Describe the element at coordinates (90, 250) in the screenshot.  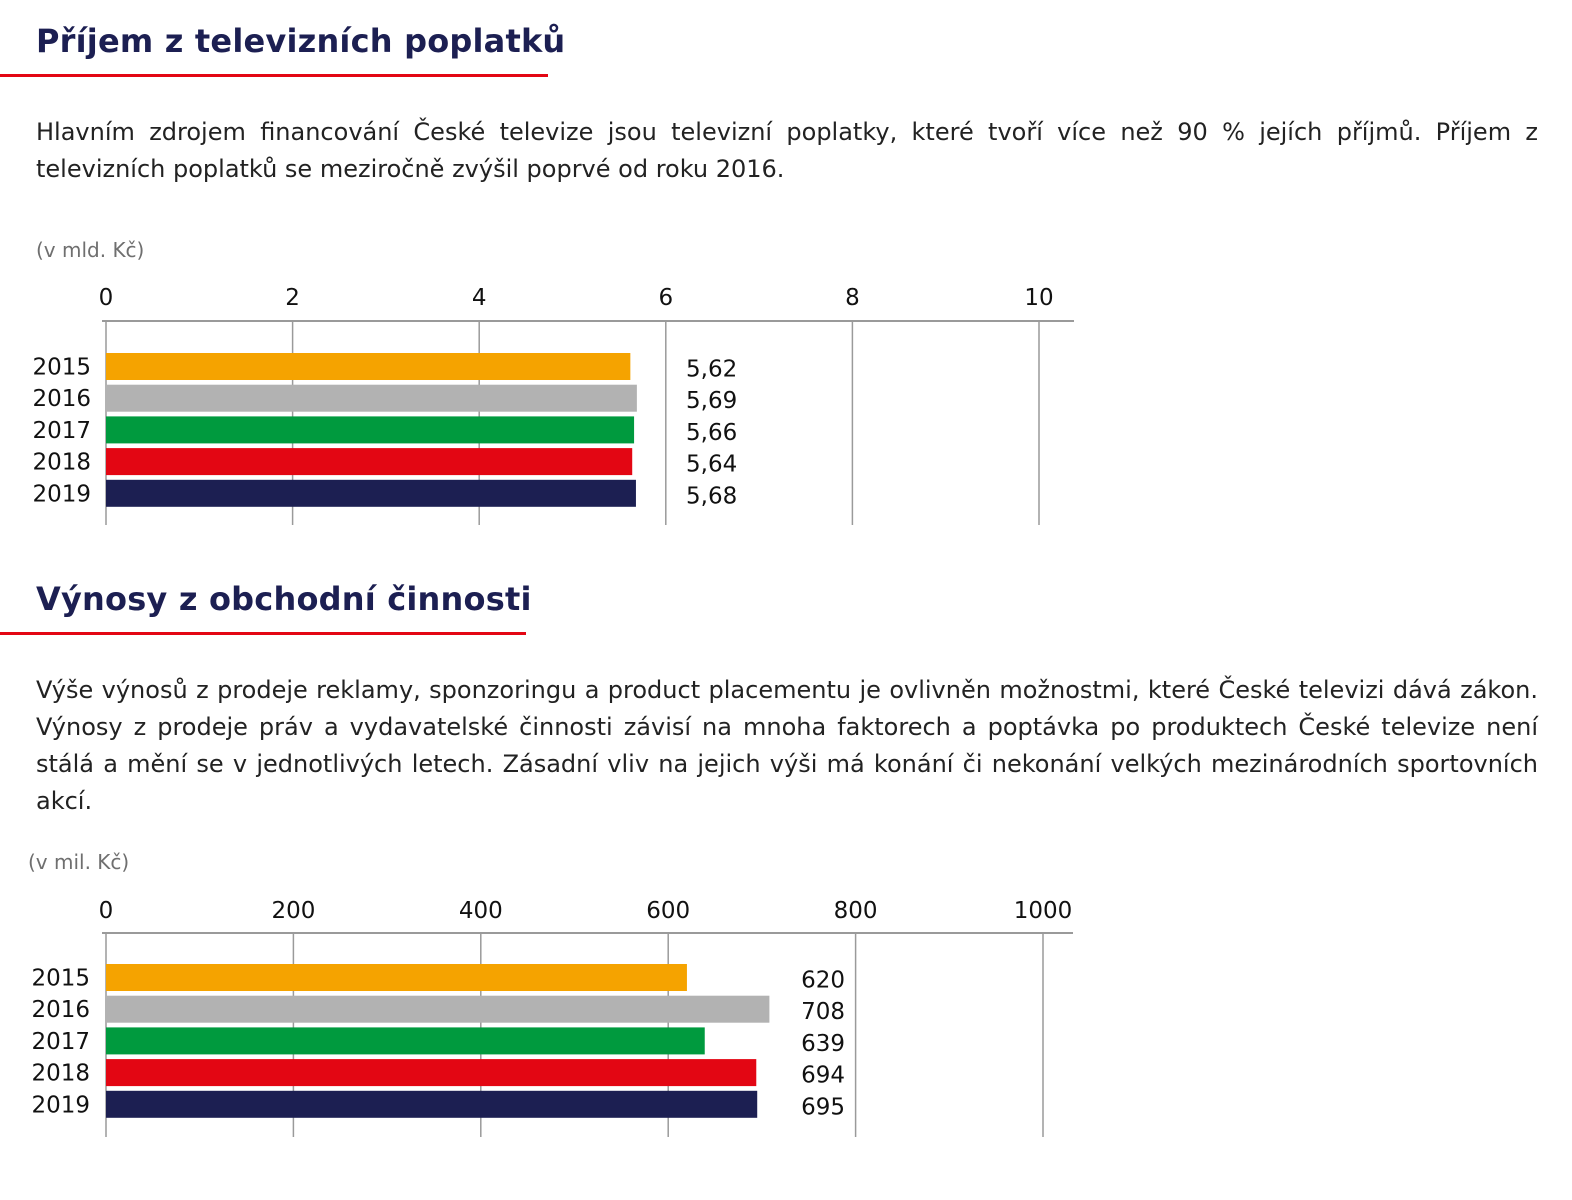
I see `unit-label-fees: (v mld. Kč)` at that location.